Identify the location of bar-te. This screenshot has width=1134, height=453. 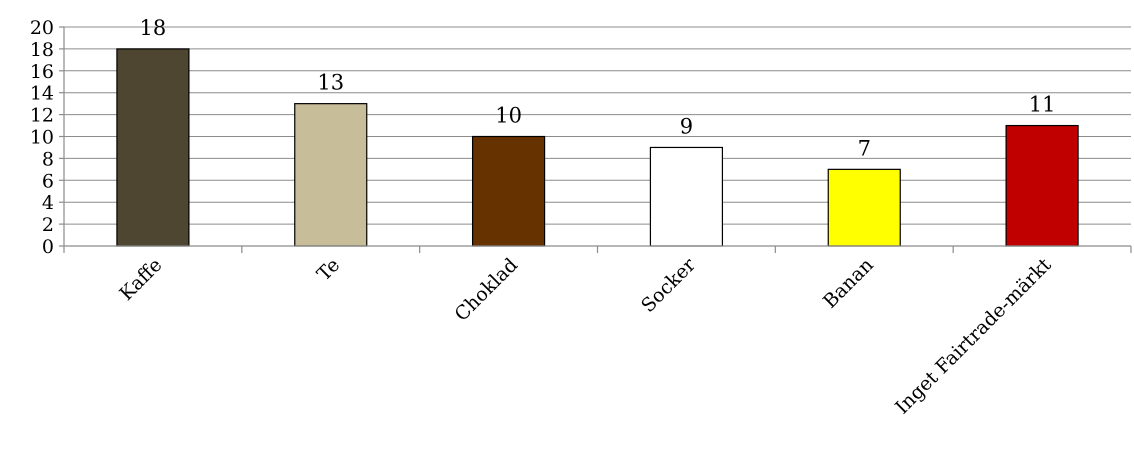
(331, 175).